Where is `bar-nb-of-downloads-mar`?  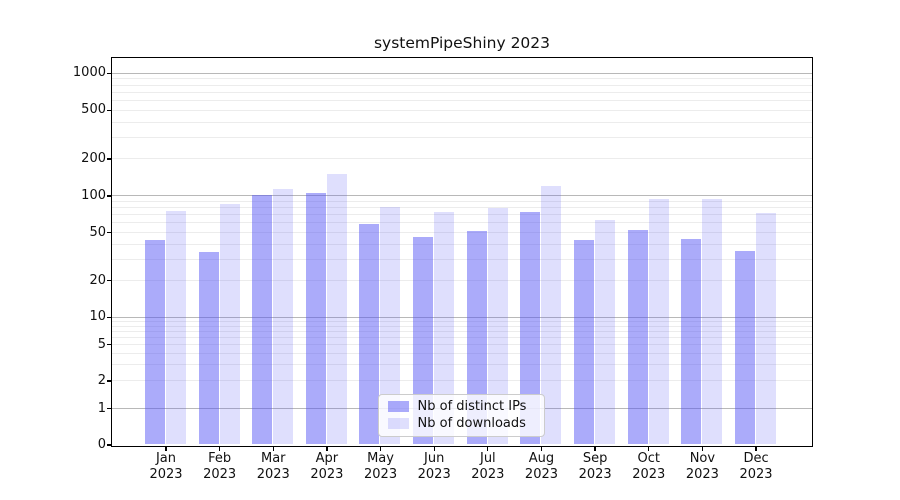
bar-nb-of-downloads-mar is located at coordinates (283, 316).